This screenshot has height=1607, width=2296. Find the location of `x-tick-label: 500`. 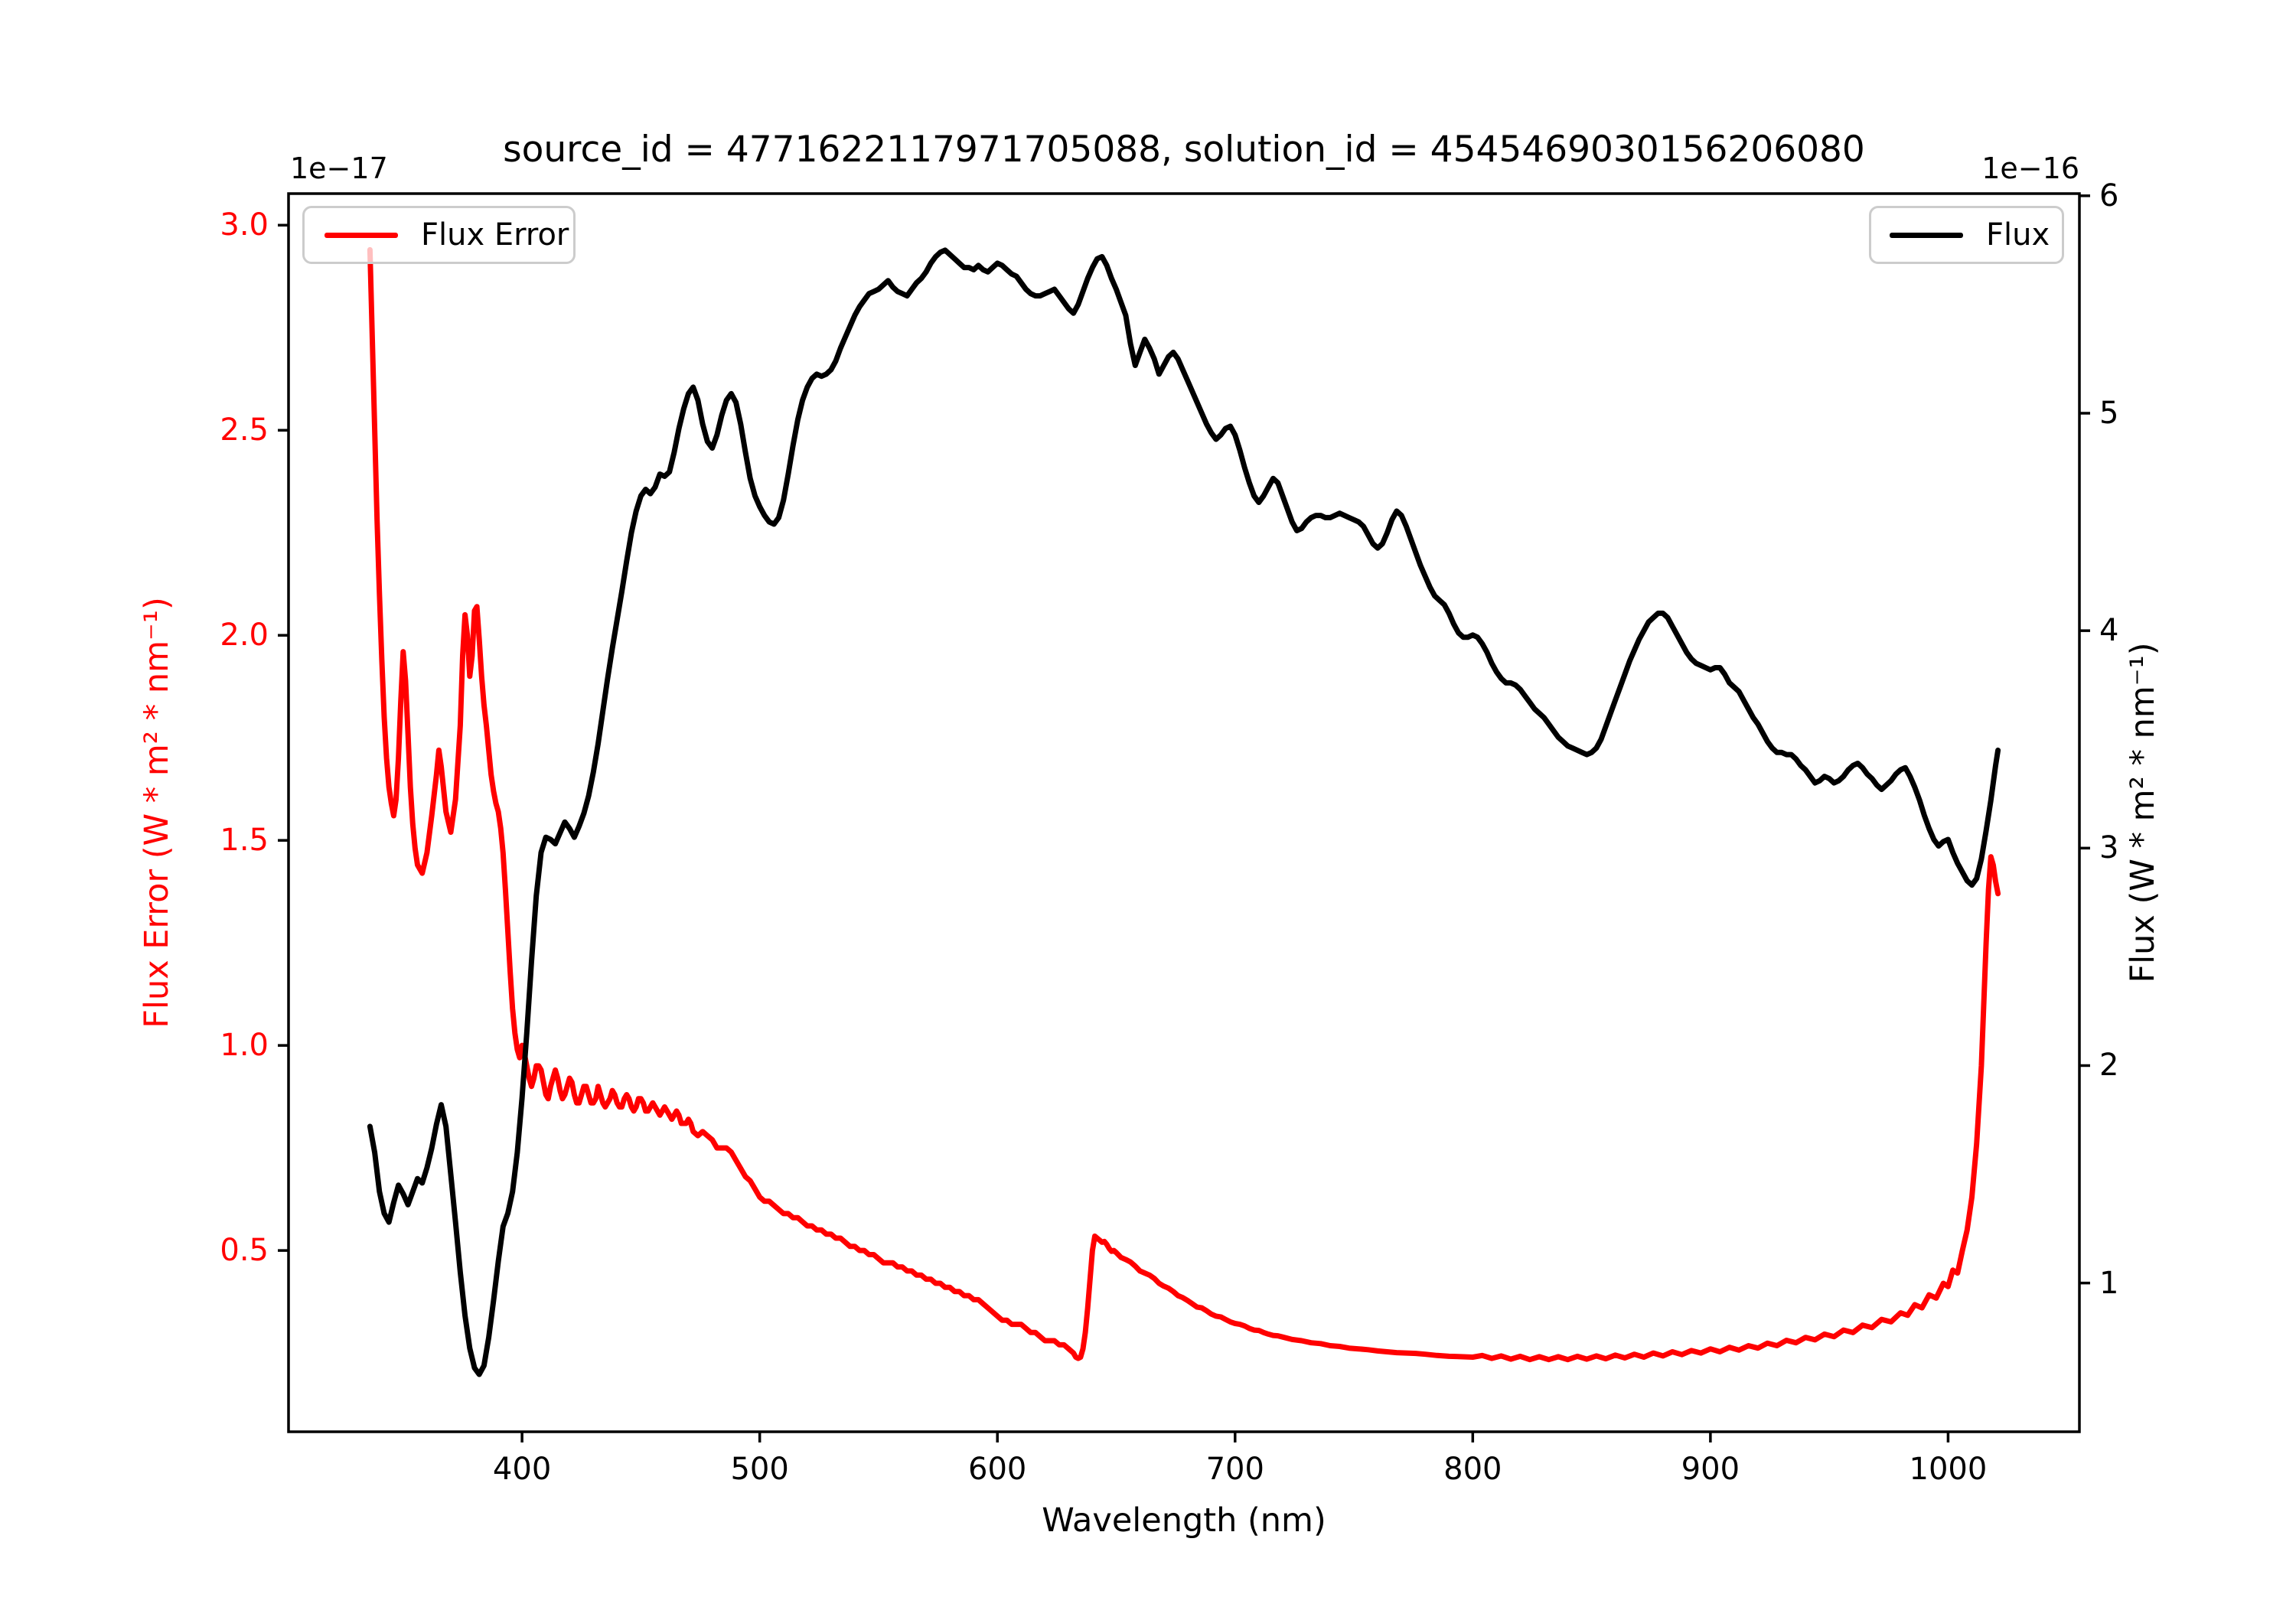

x-tick-label: 500 is located at coordinates (759, 1470).